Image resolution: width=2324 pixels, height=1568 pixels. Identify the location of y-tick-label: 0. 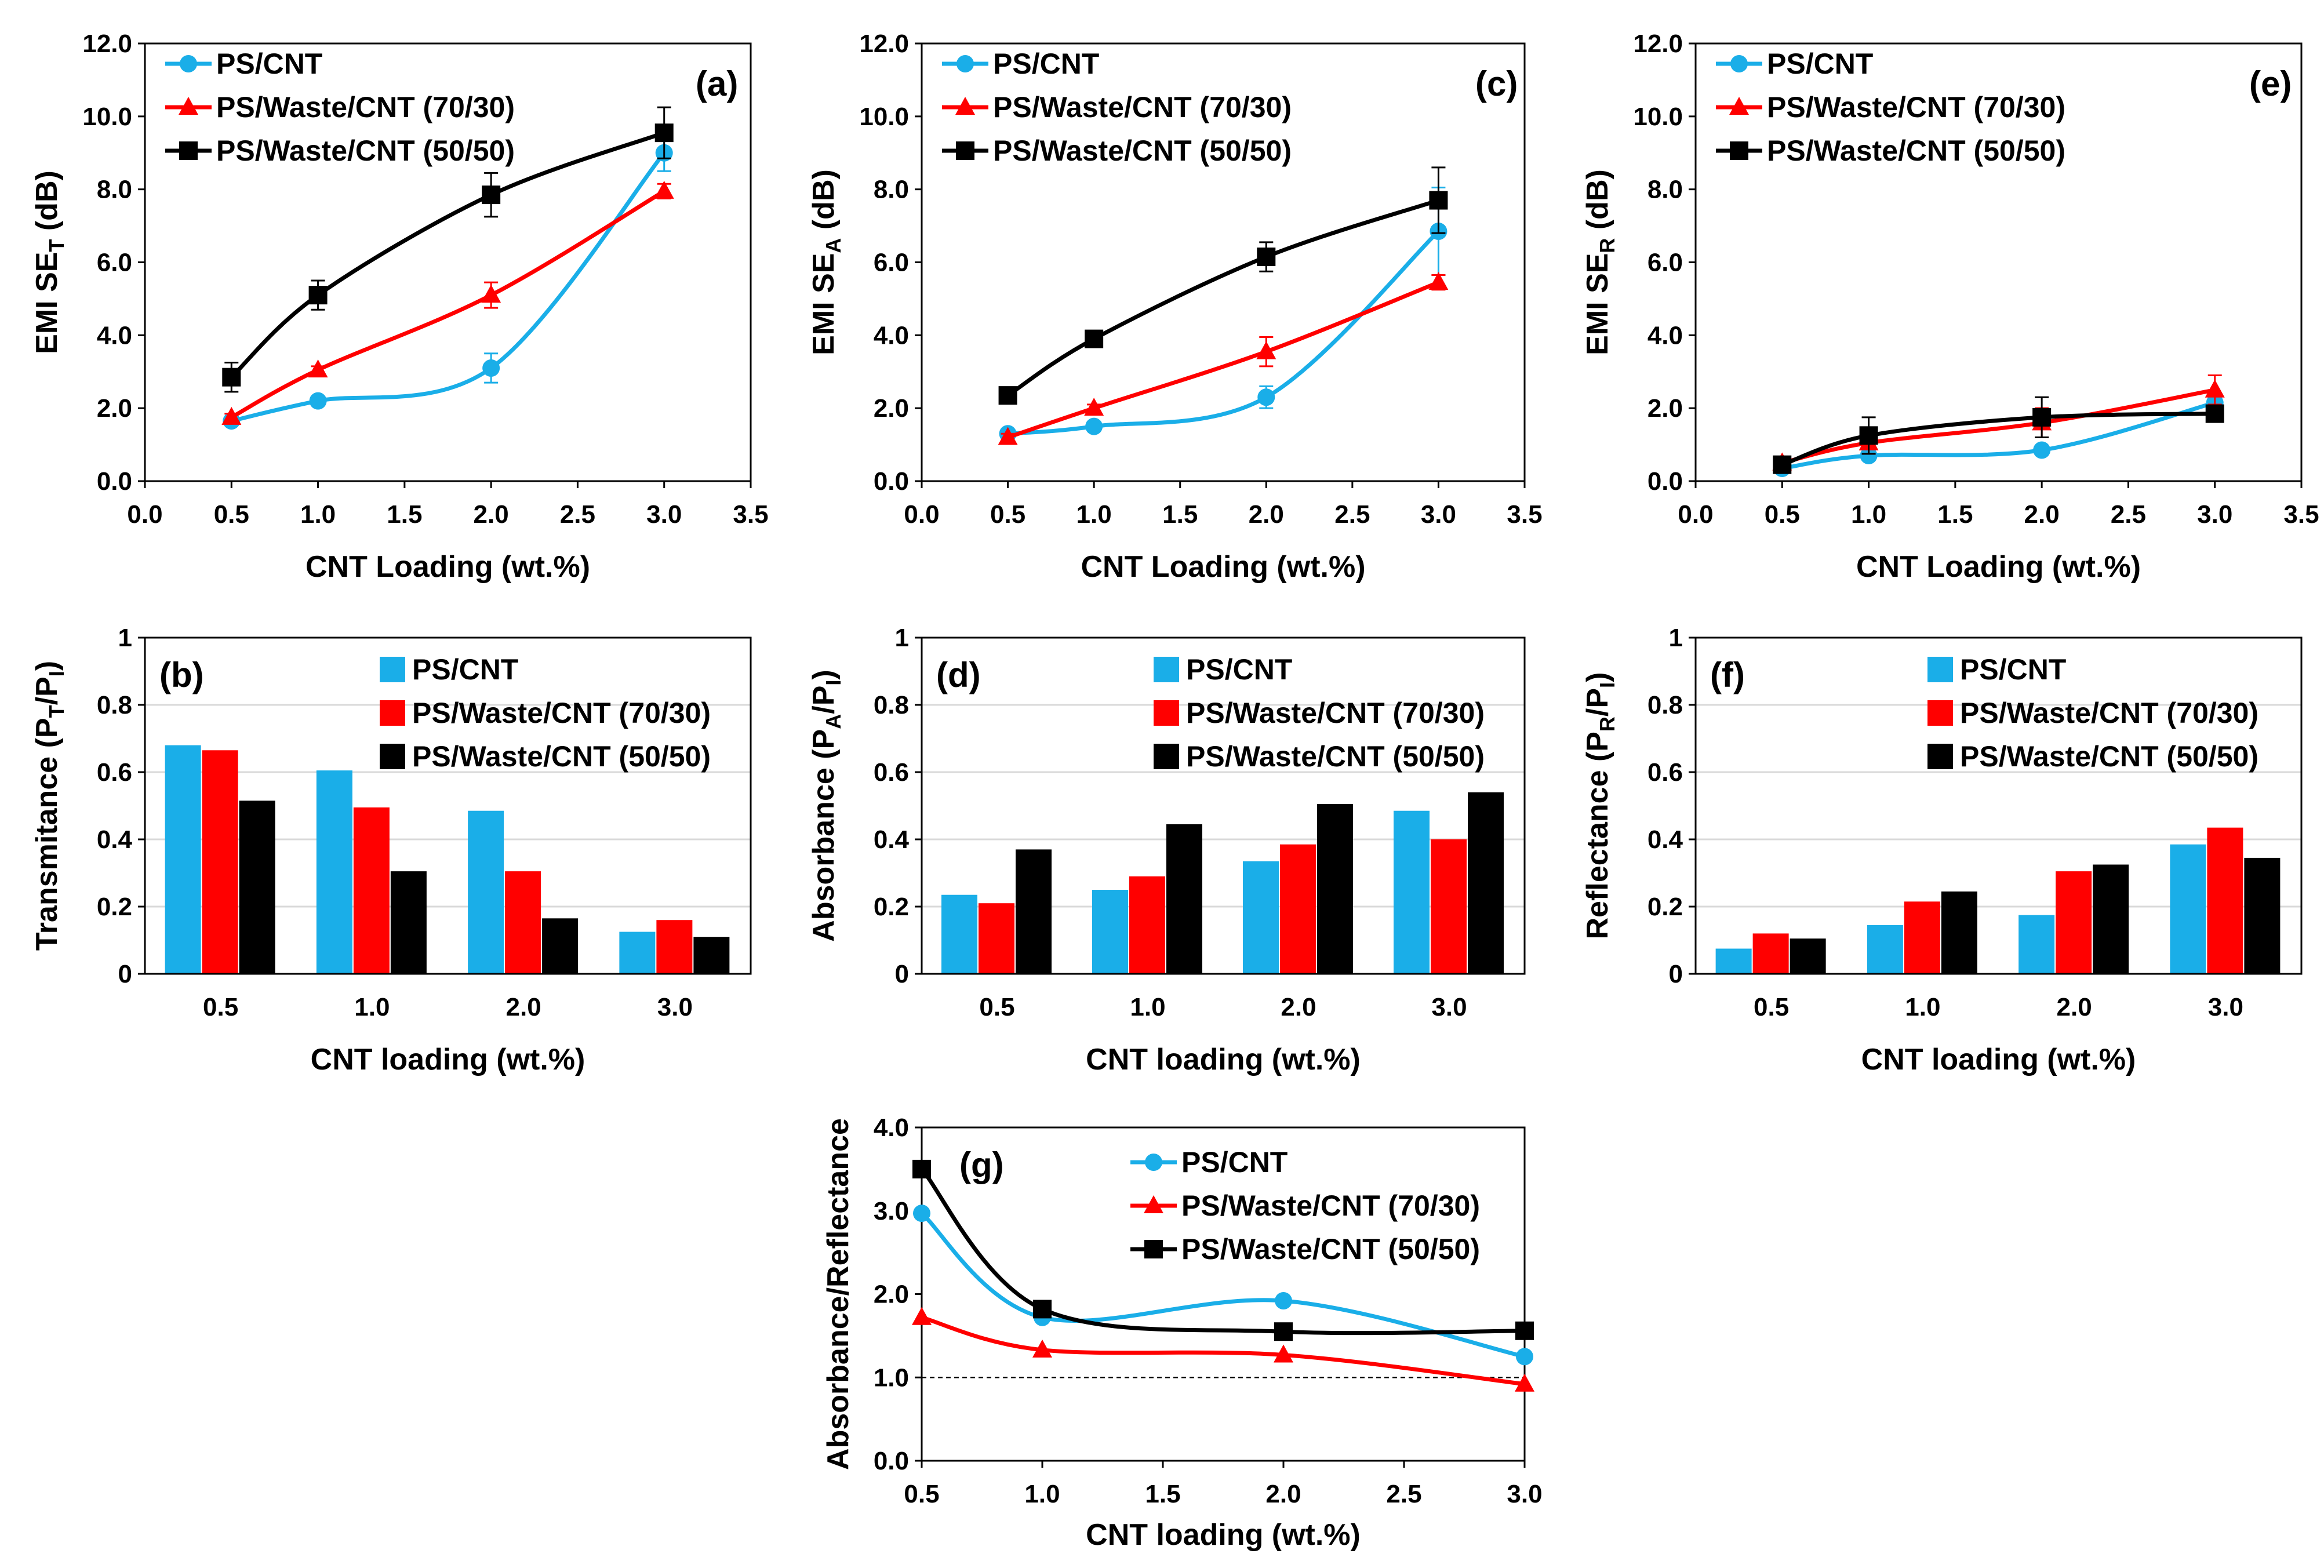
(902, 974).